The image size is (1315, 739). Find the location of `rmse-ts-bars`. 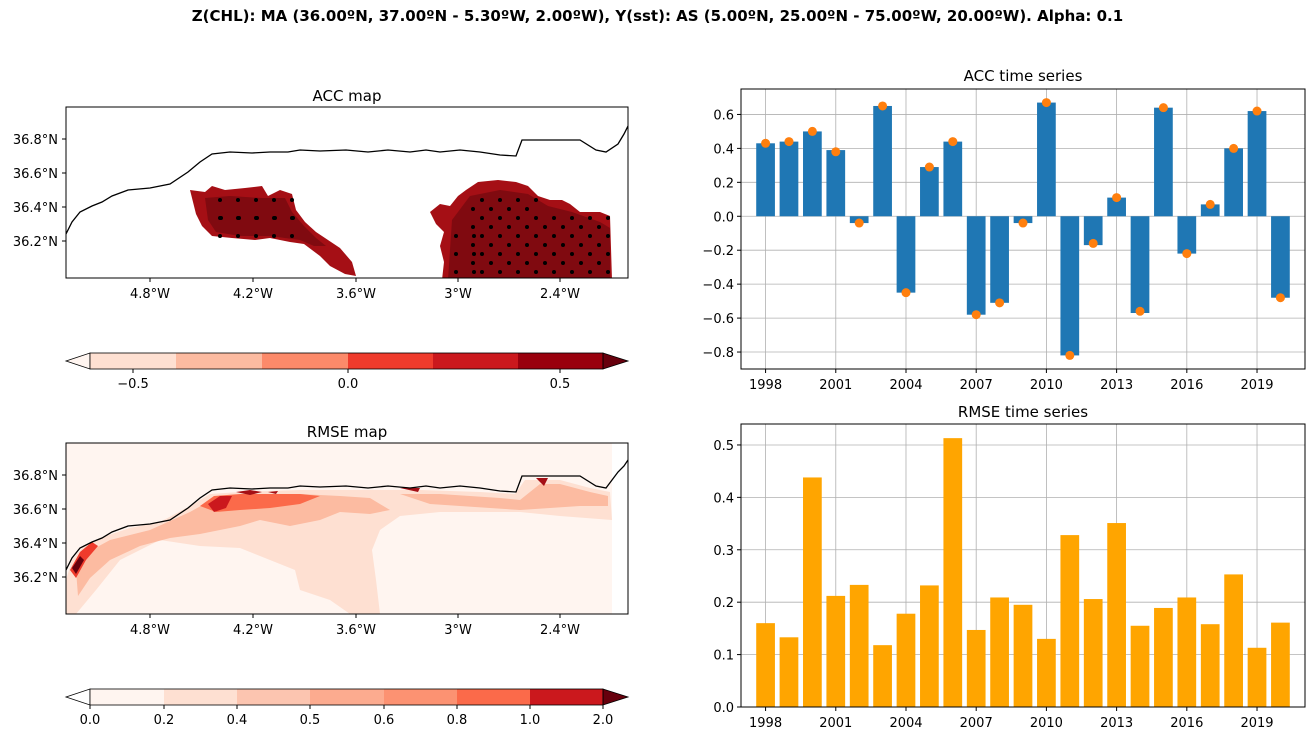

rmse-ts-bars is located at coordinates (1023, 572).